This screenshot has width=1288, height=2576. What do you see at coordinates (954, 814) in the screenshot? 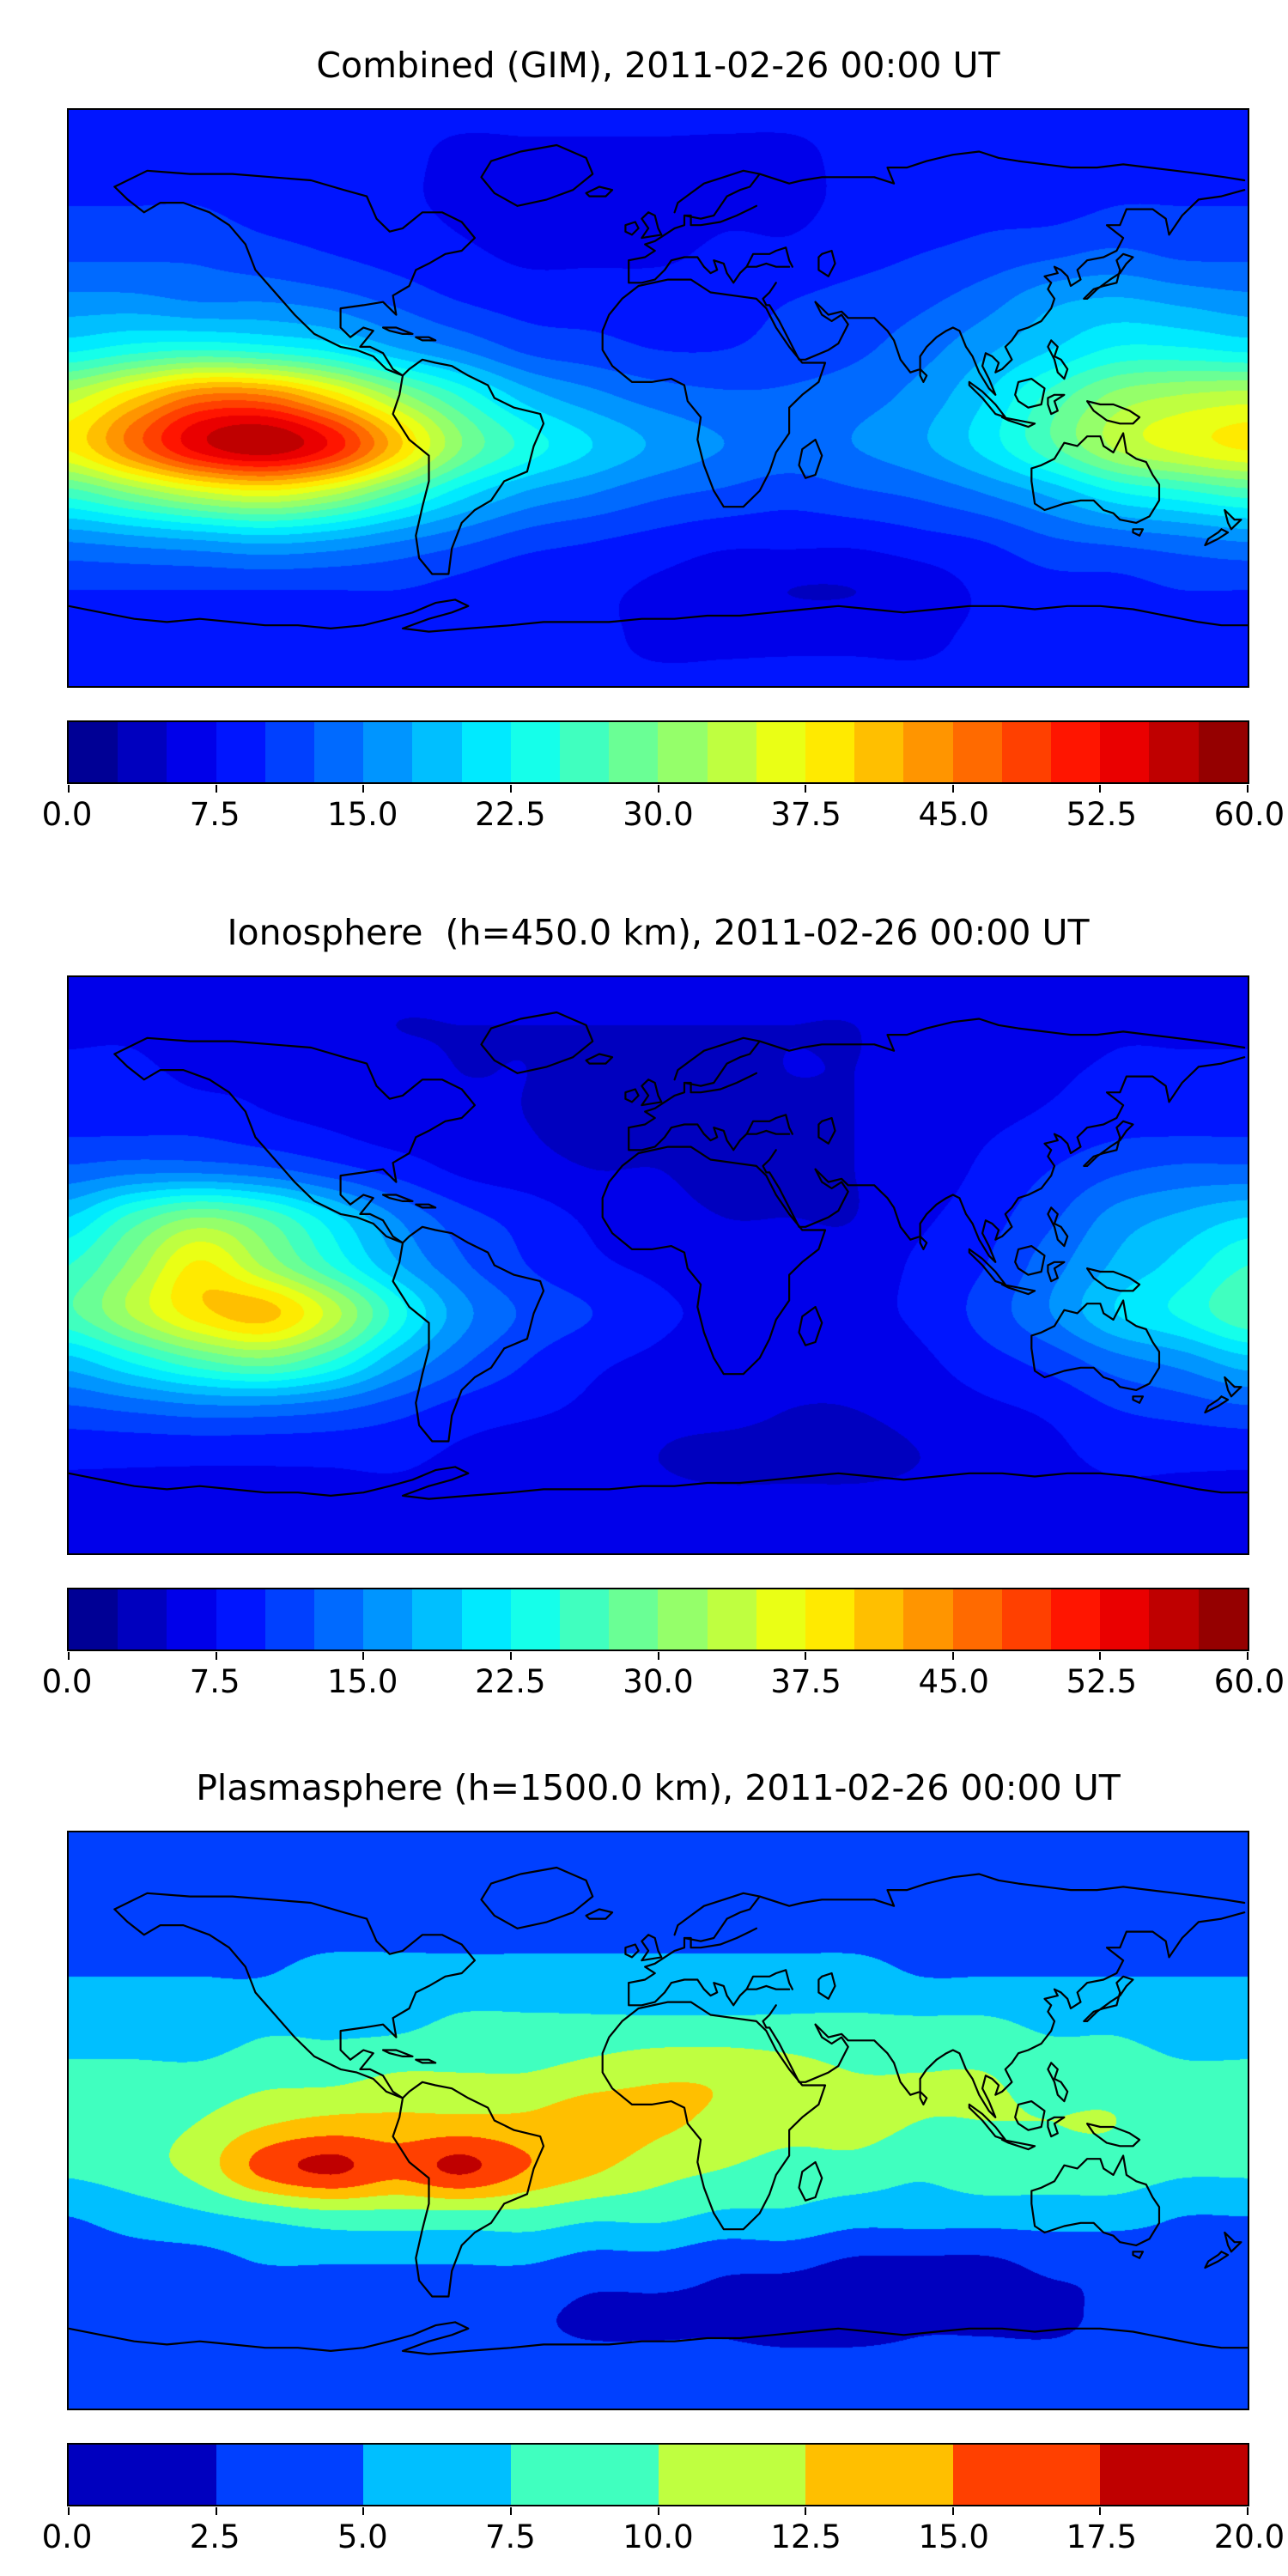
I see `colorbar-tick-label: 45.0` at bounding box center [954, 814].